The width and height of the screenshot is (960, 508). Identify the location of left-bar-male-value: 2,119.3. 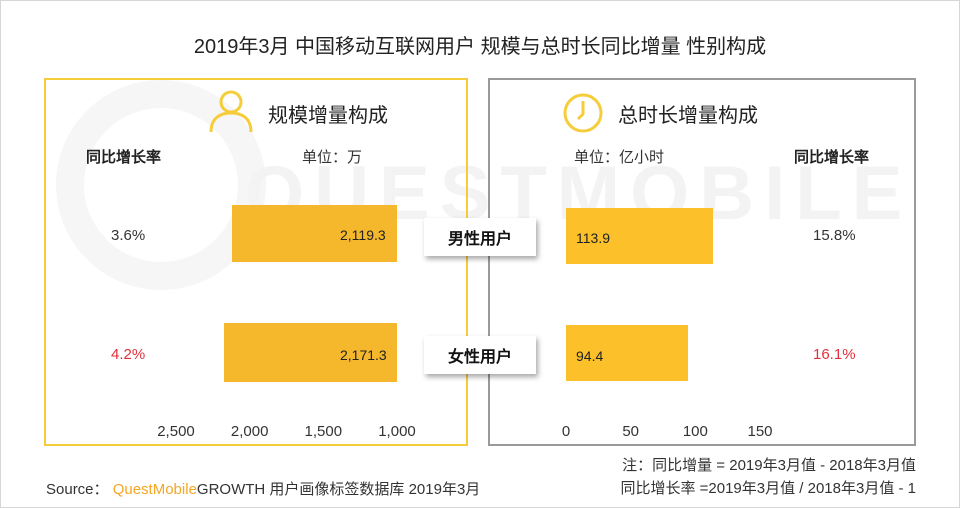
(363, 235).